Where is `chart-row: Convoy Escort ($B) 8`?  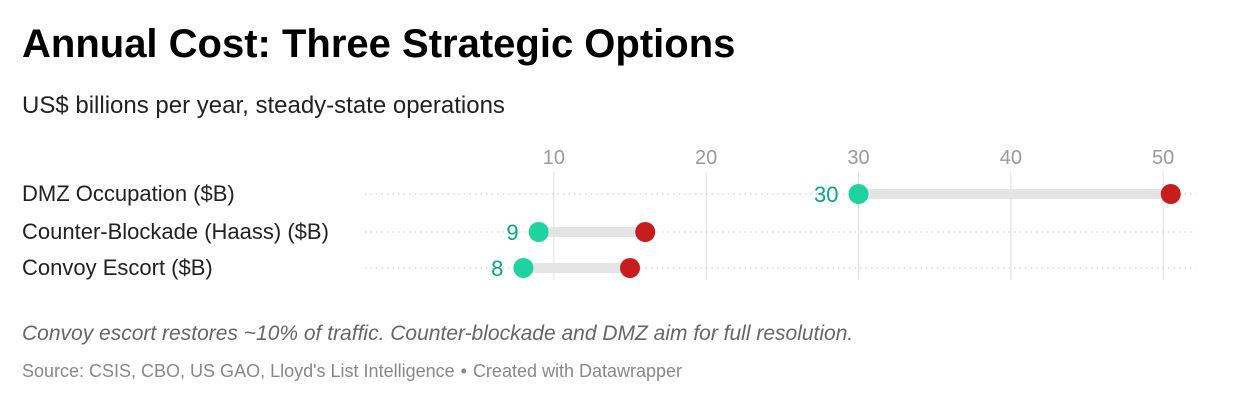 chart-row: Convoy Escort ($B) 8 is located at coordinates (609, 268).